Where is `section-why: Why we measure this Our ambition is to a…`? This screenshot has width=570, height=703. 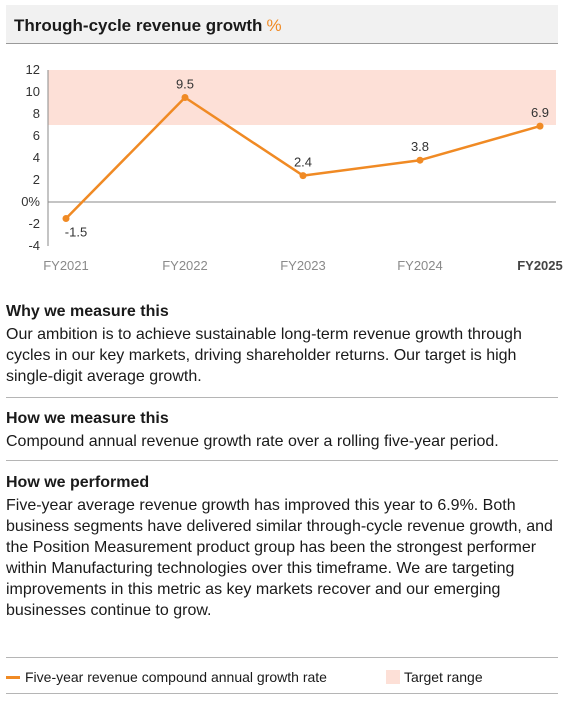
section-why: Why we measure this Our ambition is to a… is located at coordinates (282, 344).